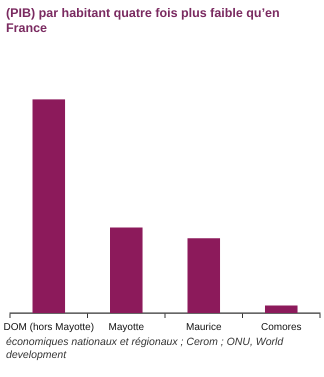  Describe the element at coordinates (126, 327) in the screenshot. I see `x-tick-label: Mayotte` at that location.